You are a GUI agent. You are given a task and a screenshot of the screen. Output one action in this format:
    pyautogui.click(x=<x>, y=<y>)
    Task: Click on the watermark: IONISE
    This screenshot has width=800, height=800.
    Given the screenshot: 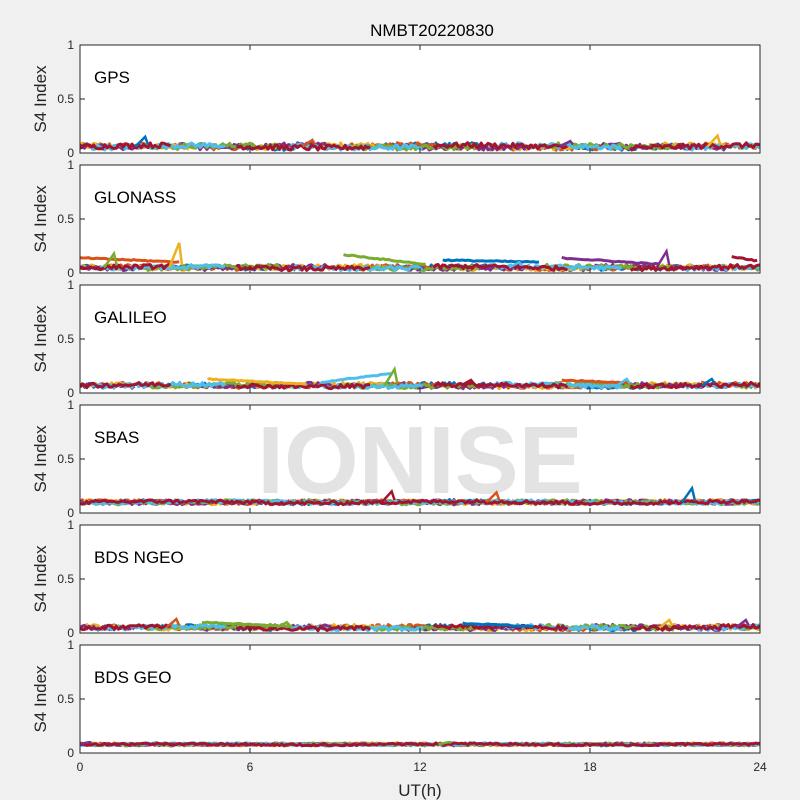 What is the action you would take?
    pyautogui.click(x=419, y=460)
    